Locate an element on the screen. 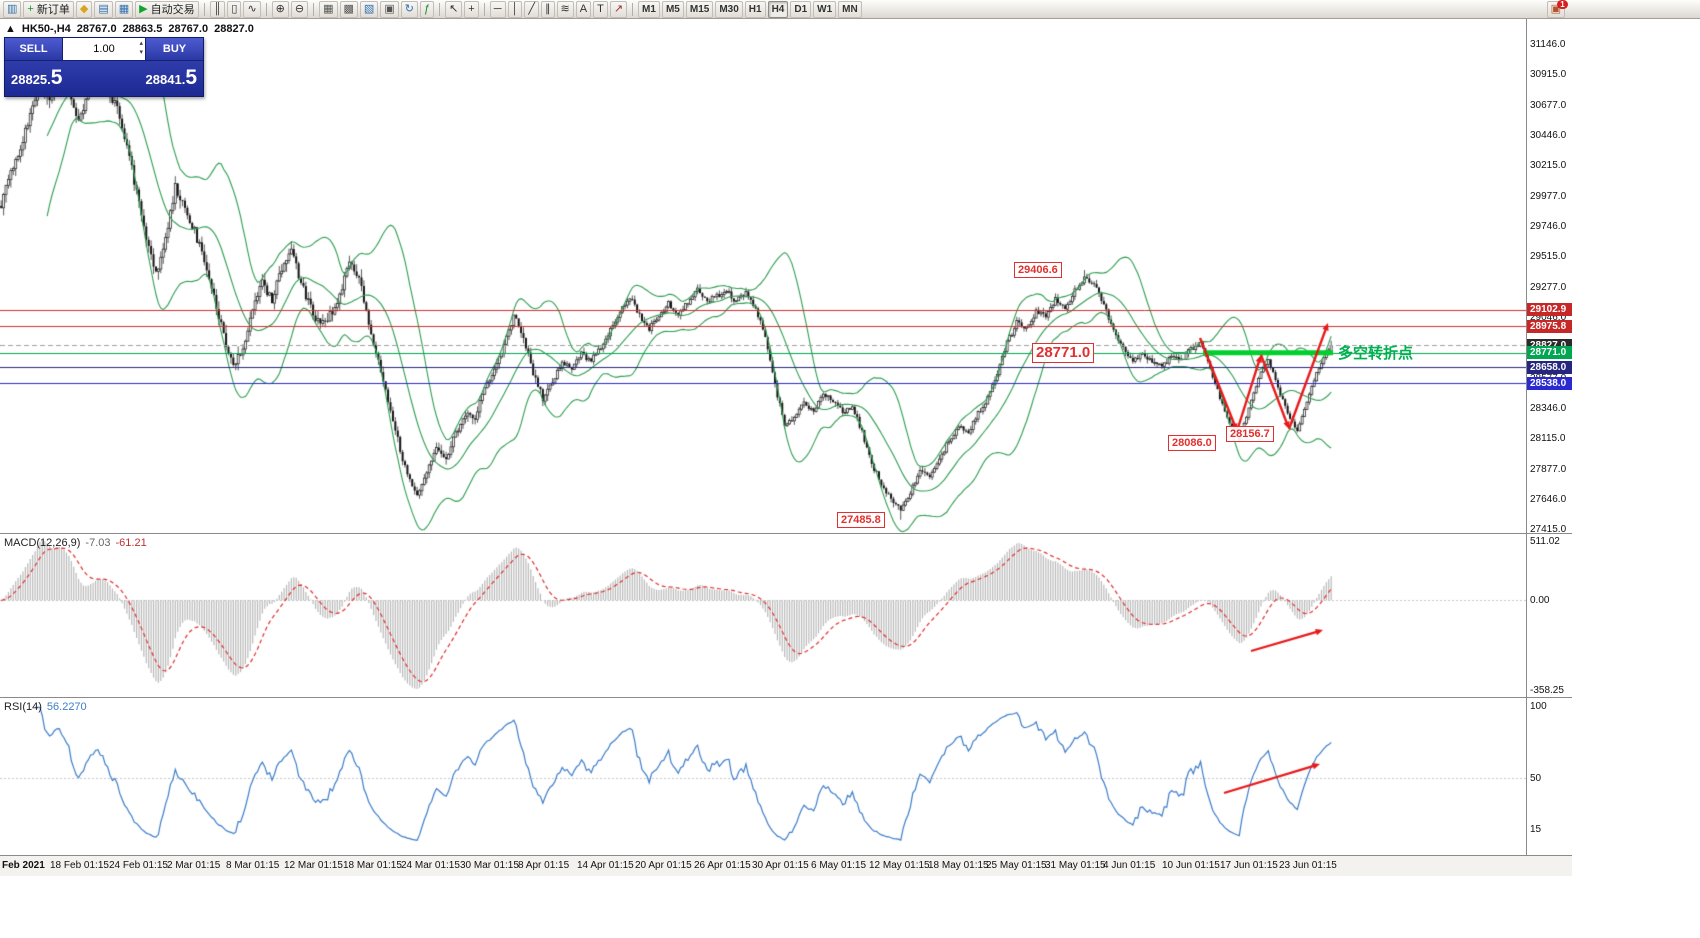  price-axis-label: 31146.0 is located at coordinates (1548, 44).